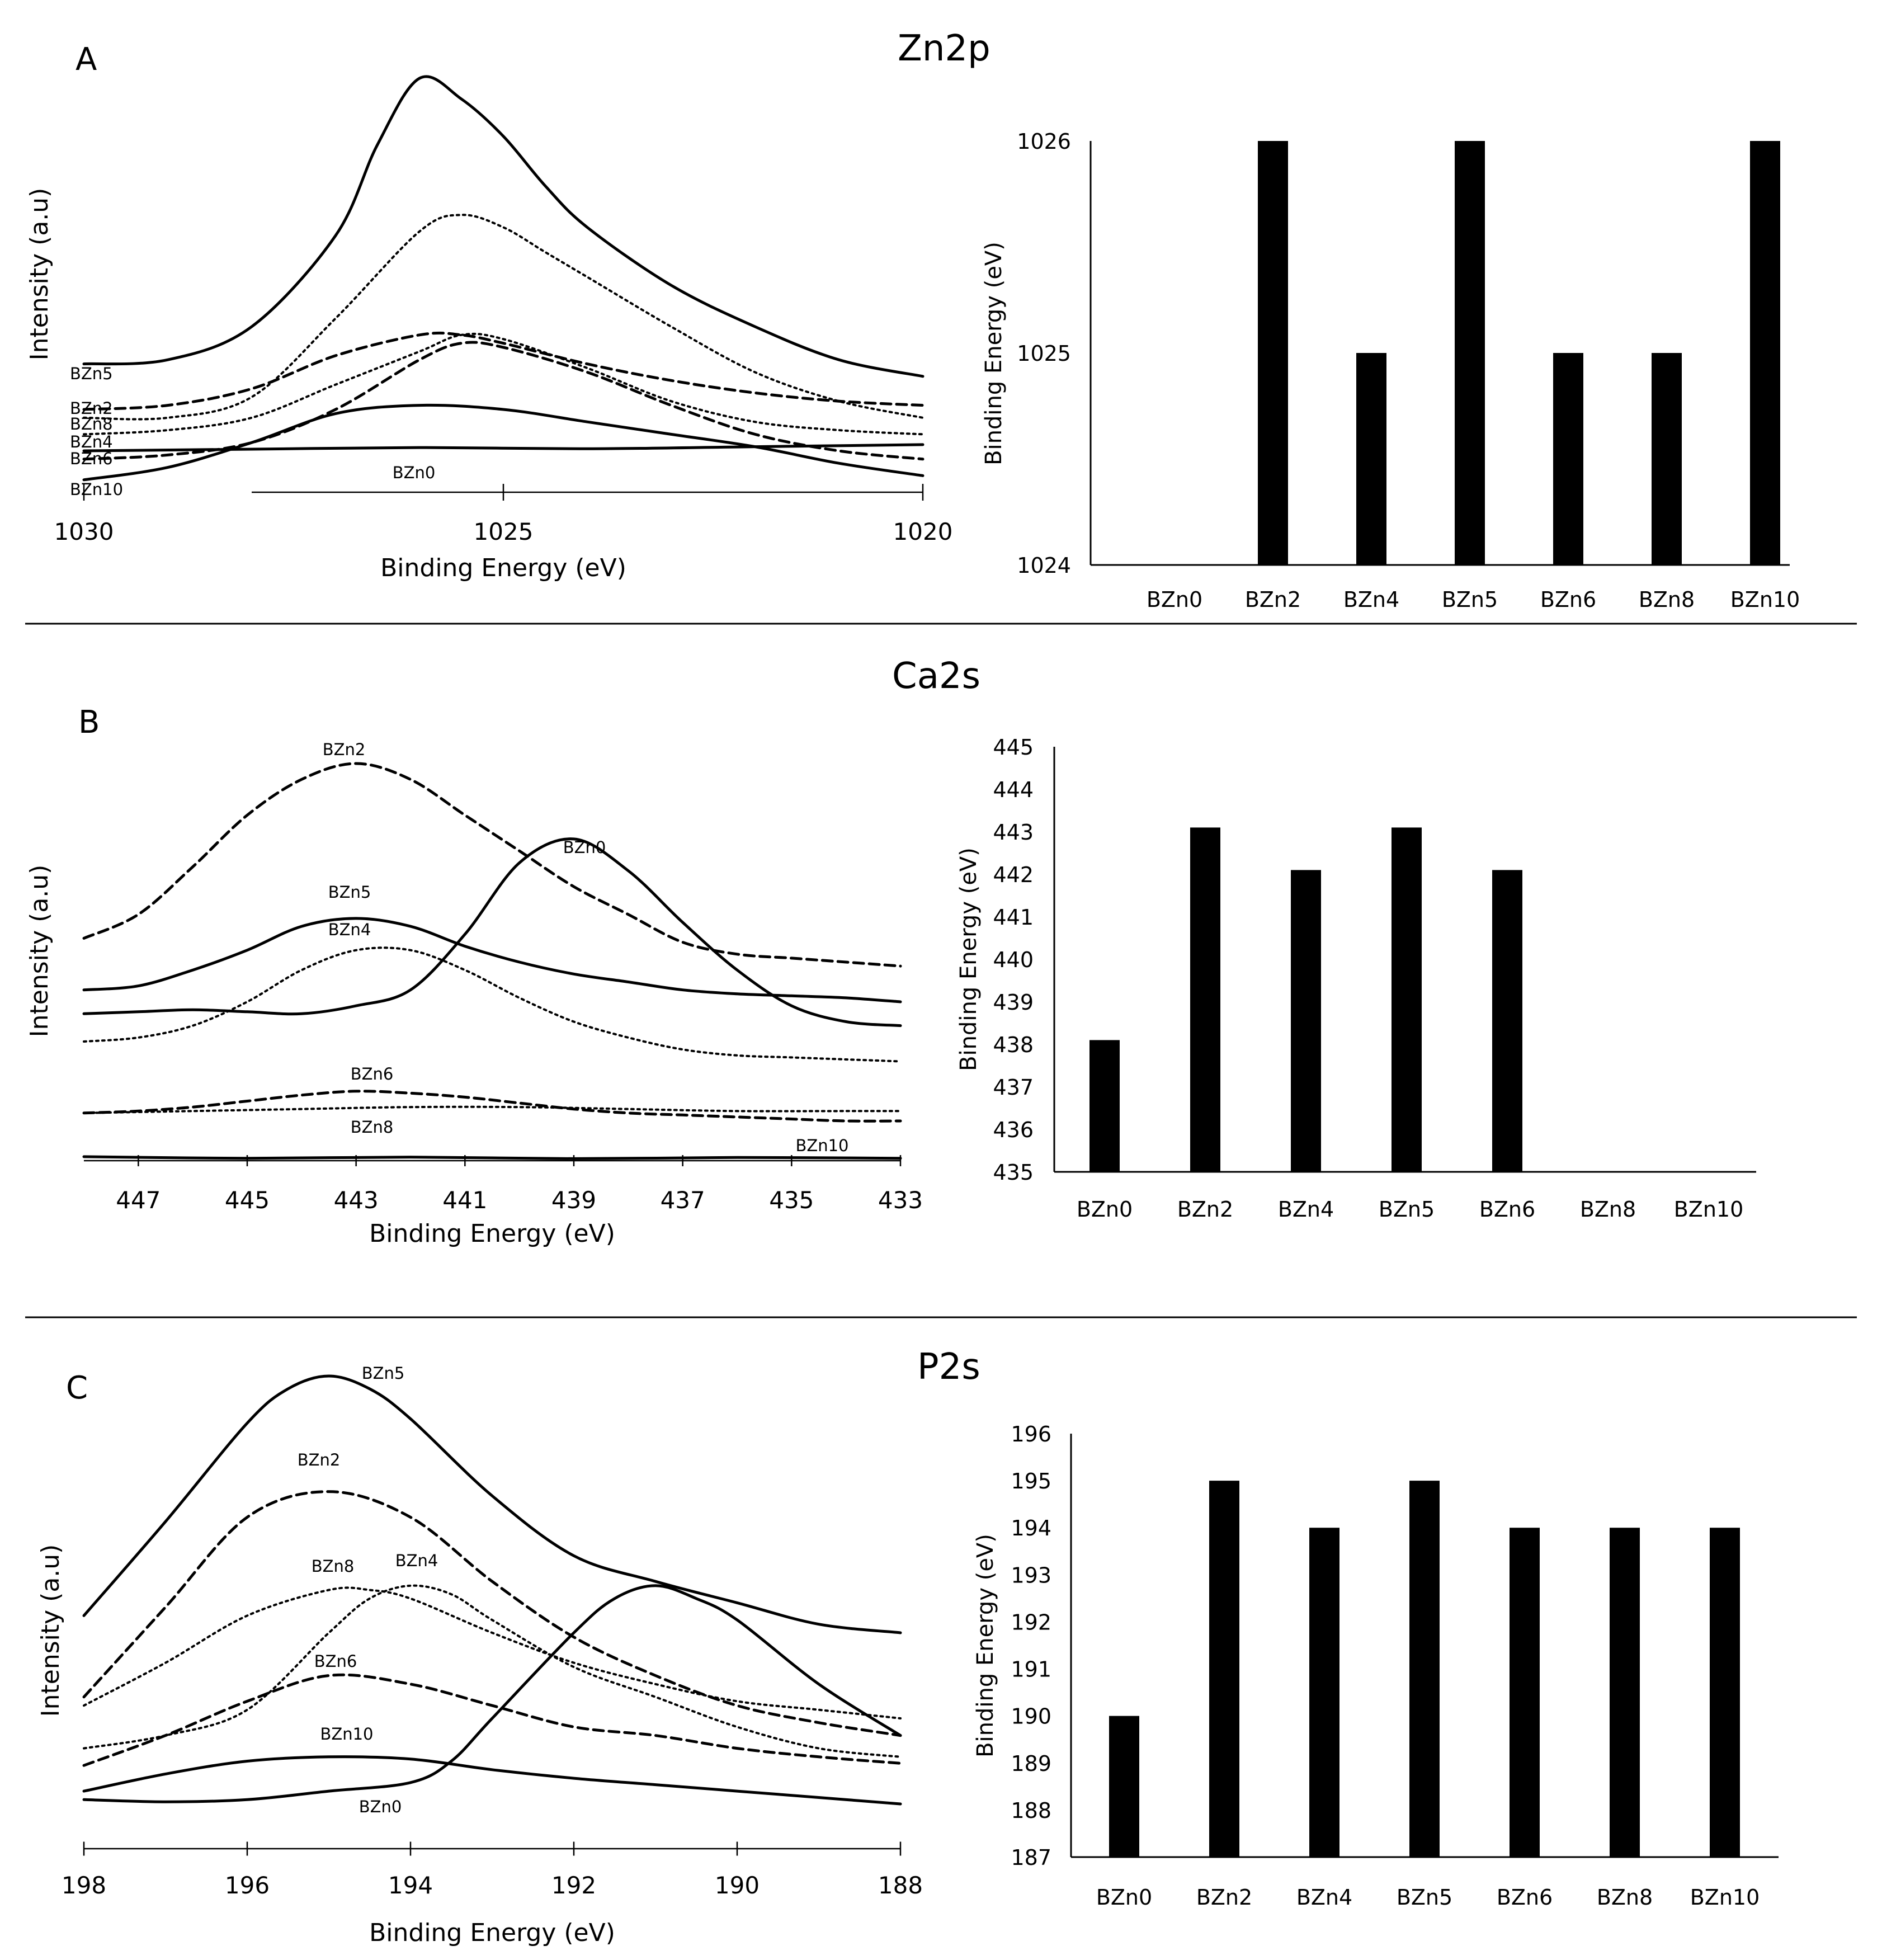 The image size is (1882, 1960). Describe the element at coordinates (1031, 1810) in the screenshot. I see `y-tick-label-188: 188` at that location.